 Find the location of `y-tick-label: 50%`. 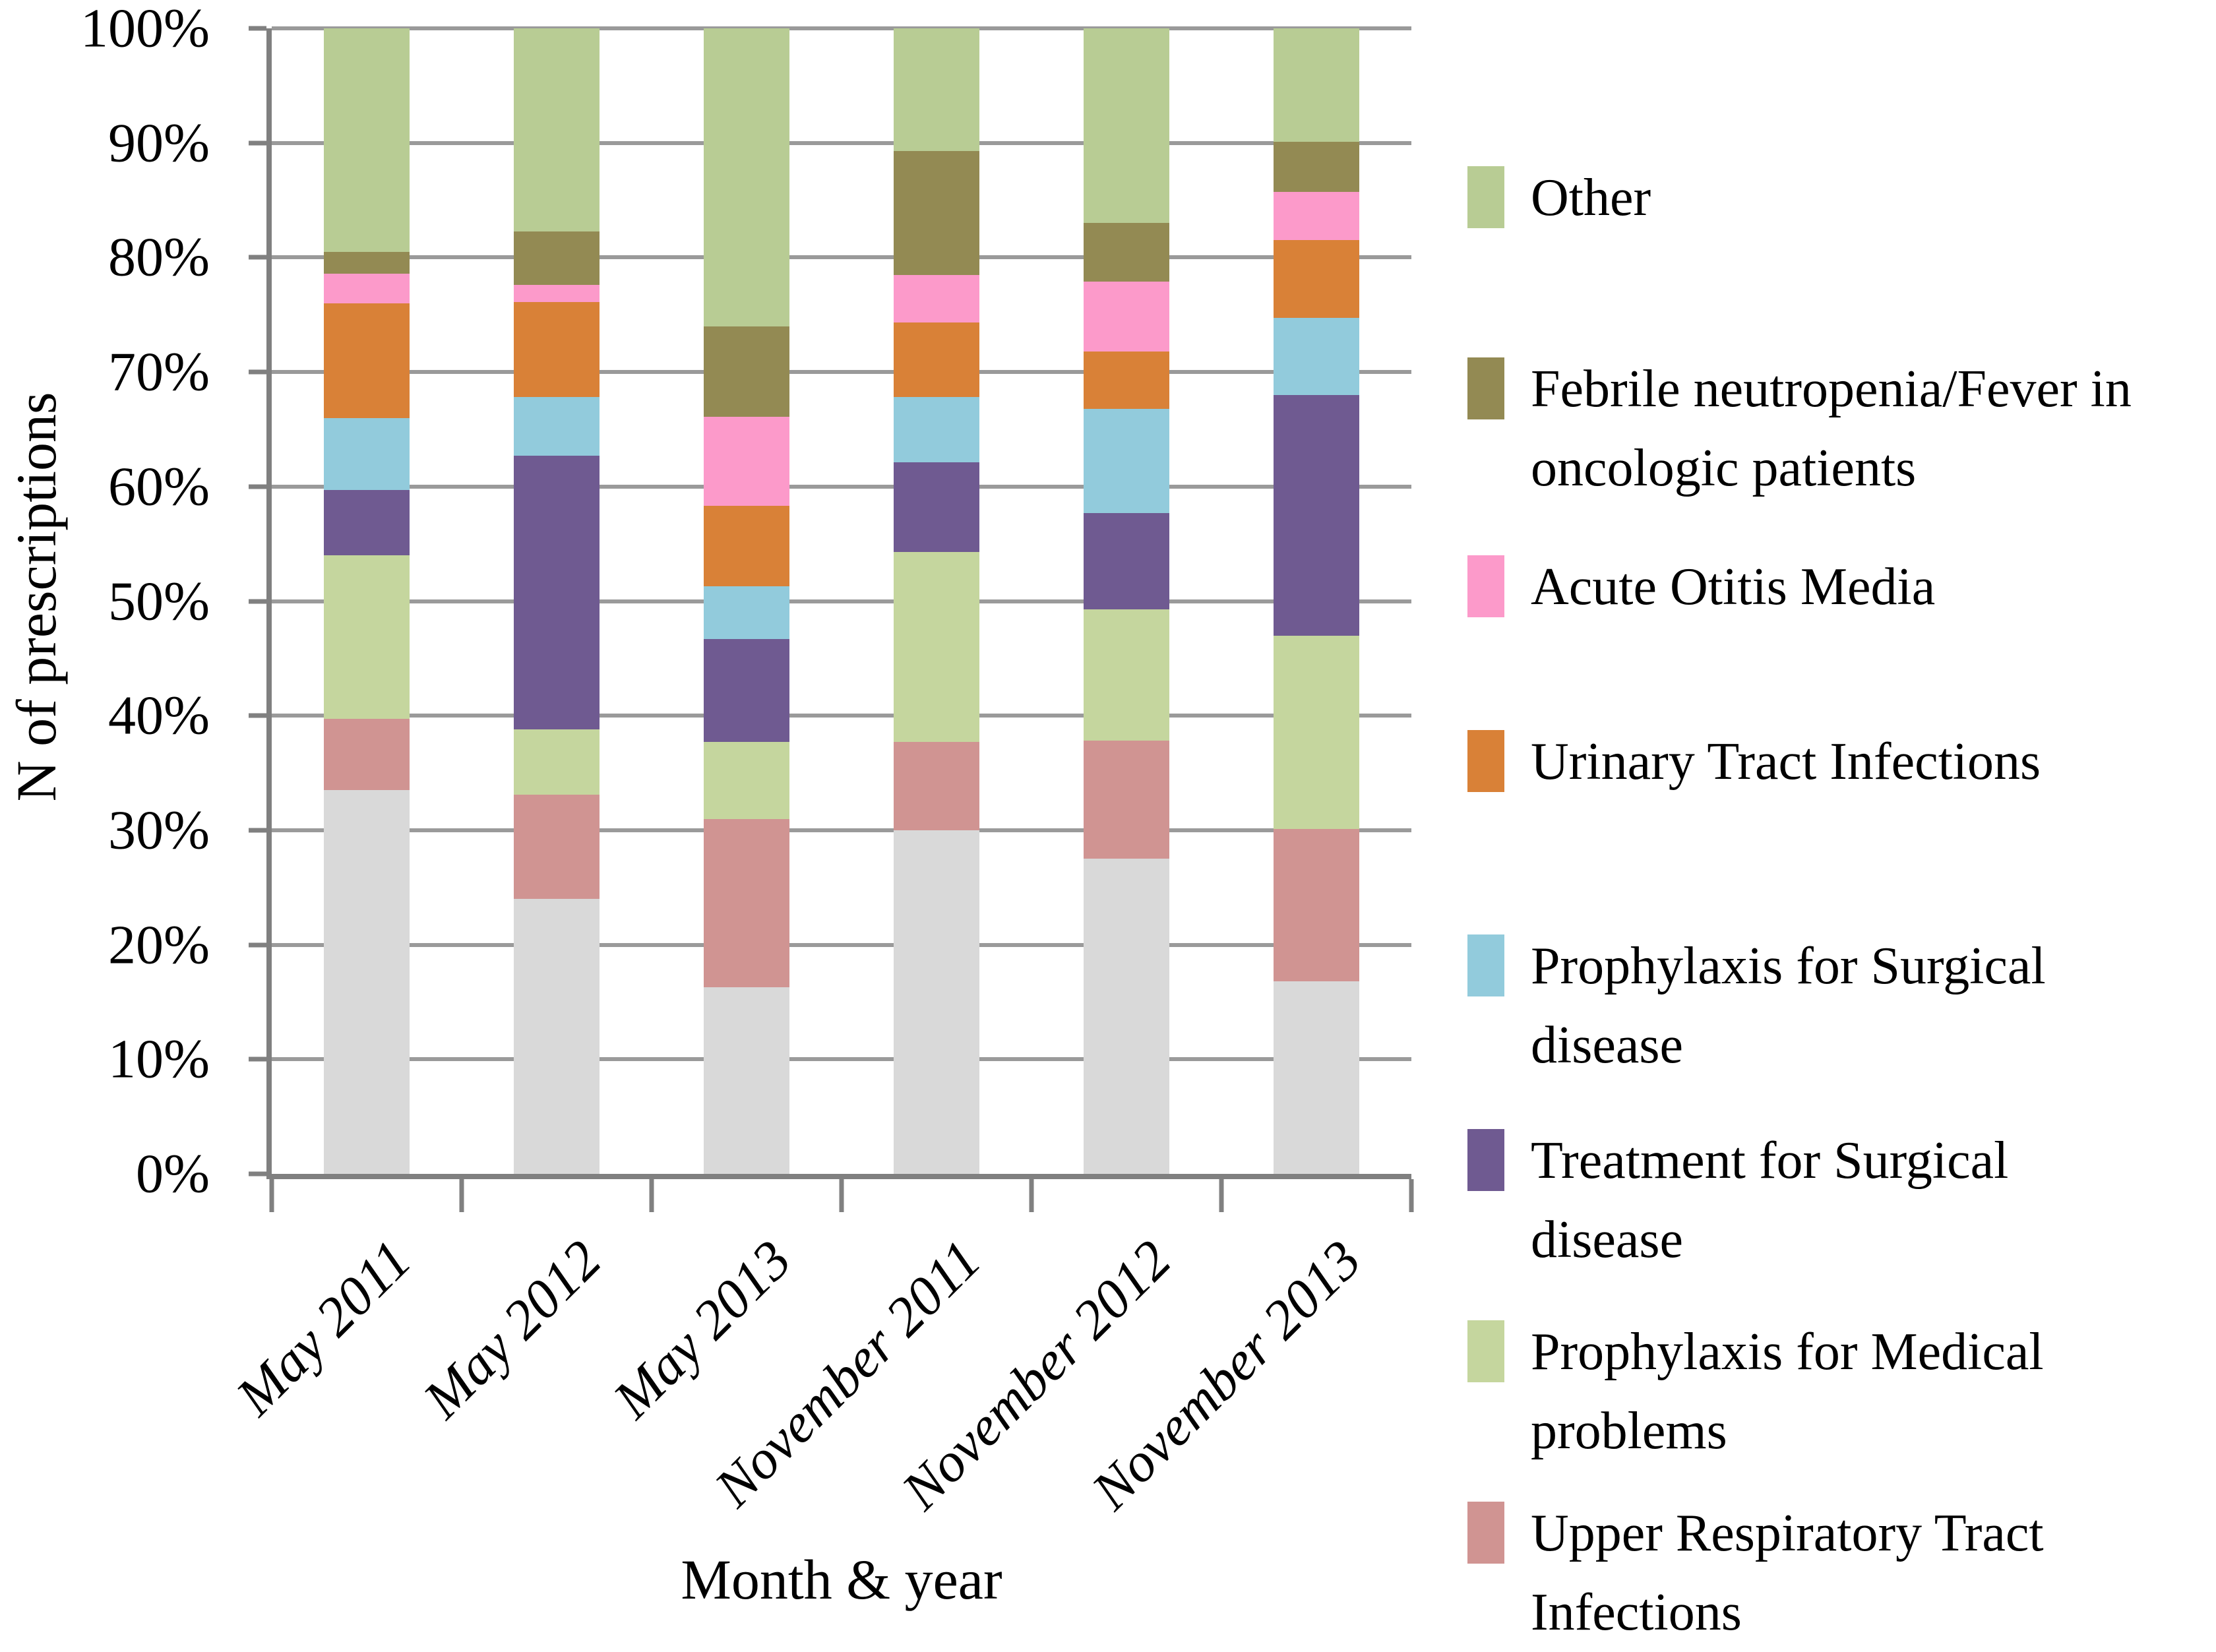

y-tick-label: 50% is located at coordinates (159, 601).